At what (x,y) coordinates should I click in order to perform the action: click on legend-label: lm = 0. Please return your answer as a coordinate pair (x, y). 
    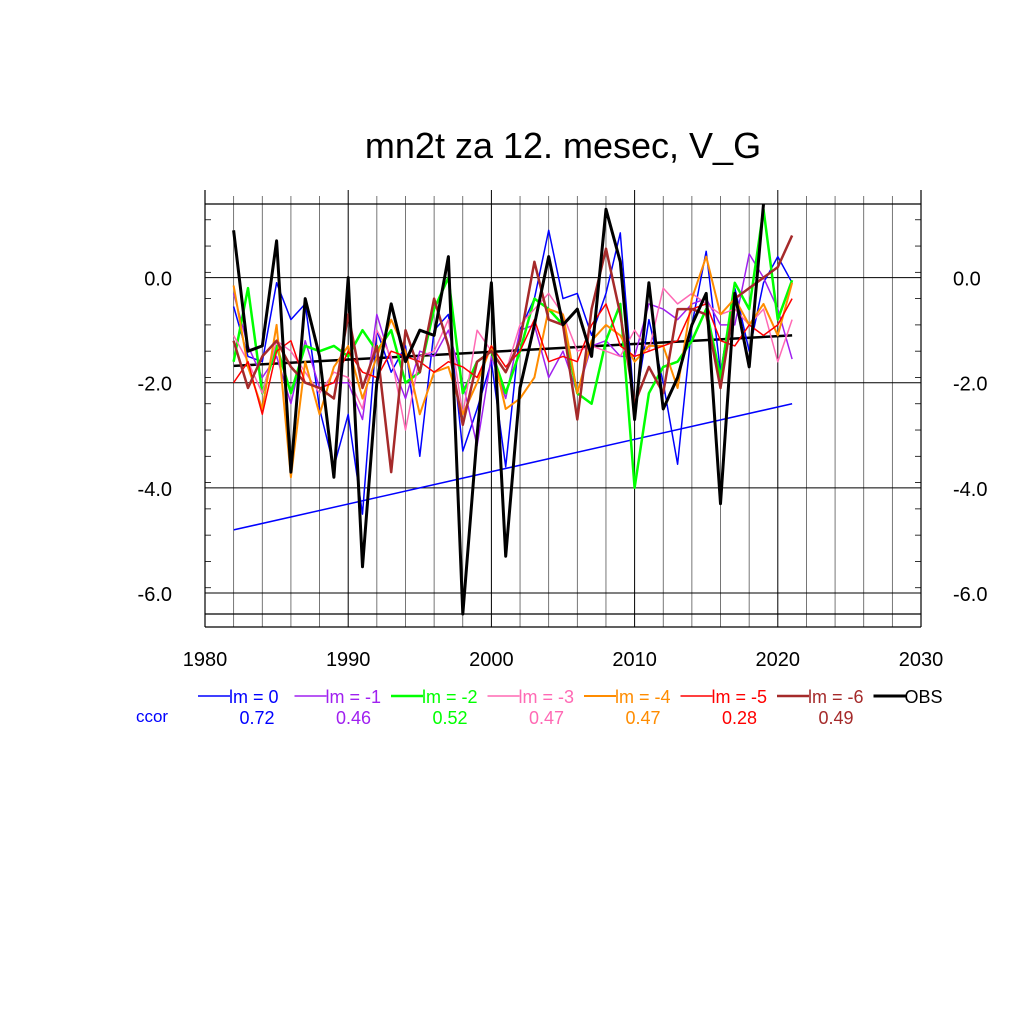
    Looking at the image, I should click on (254, 697).